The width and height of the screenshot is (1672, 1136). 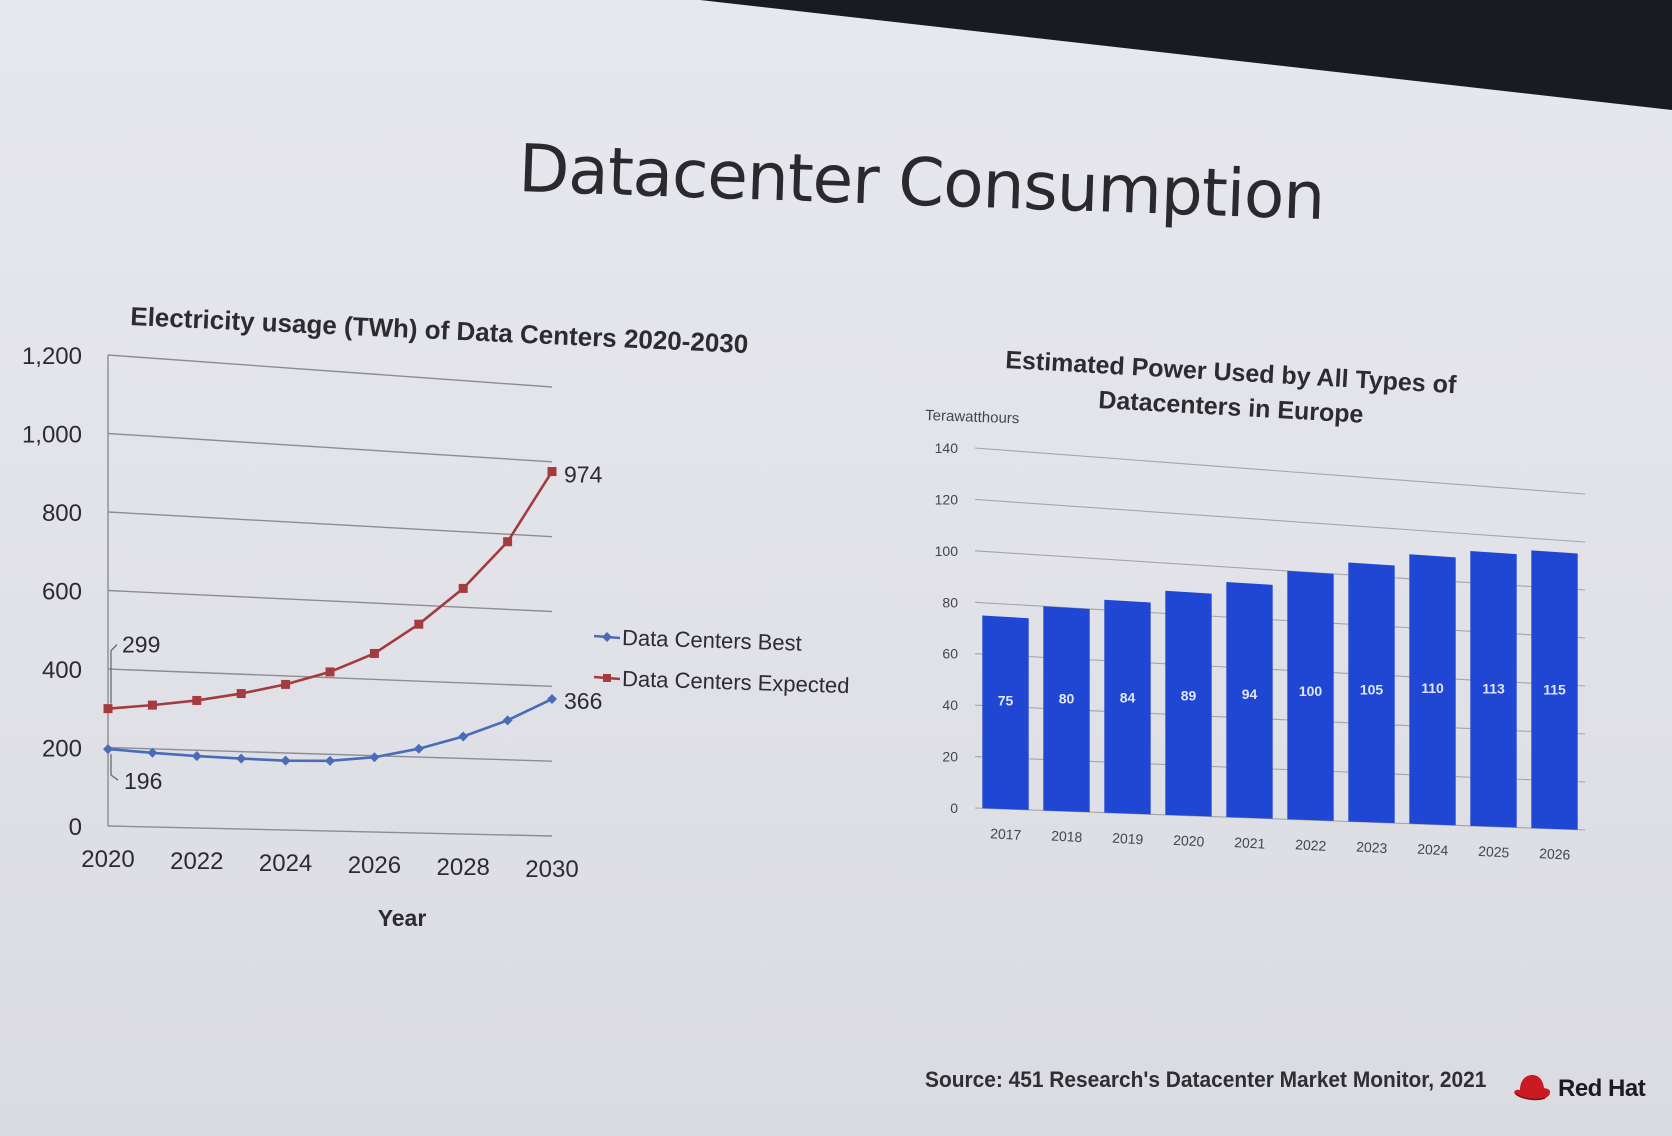 I want to click on bar-2020, so click(x=1188, y=703).